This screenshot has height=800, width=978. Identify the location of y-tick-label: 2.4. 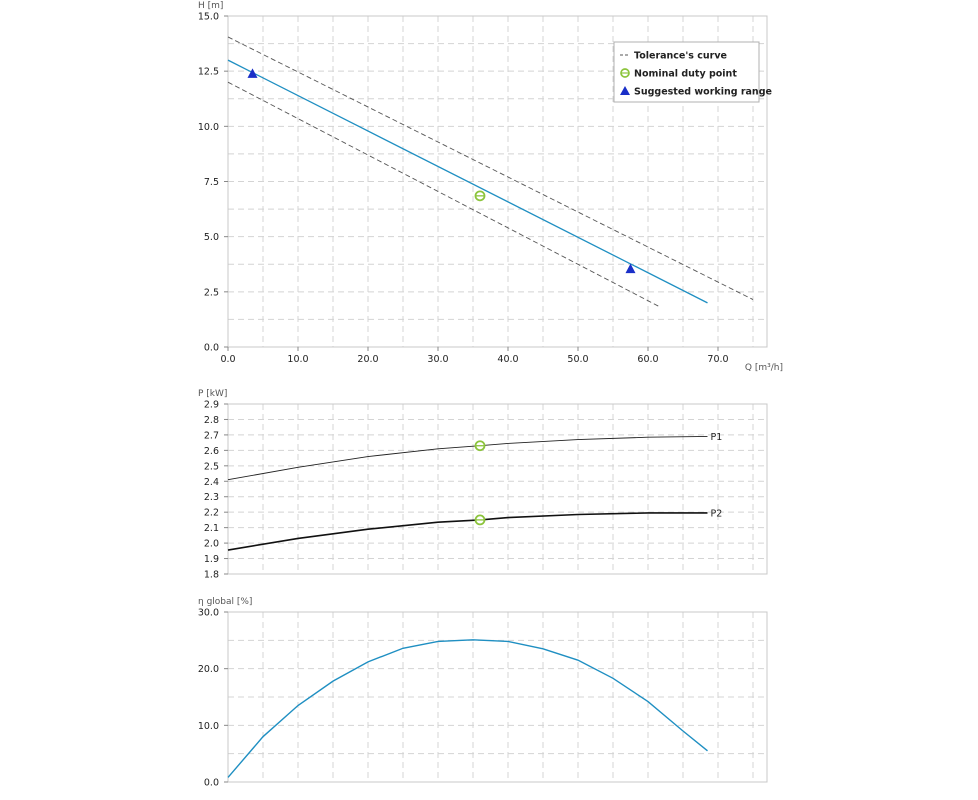
(211, 482).